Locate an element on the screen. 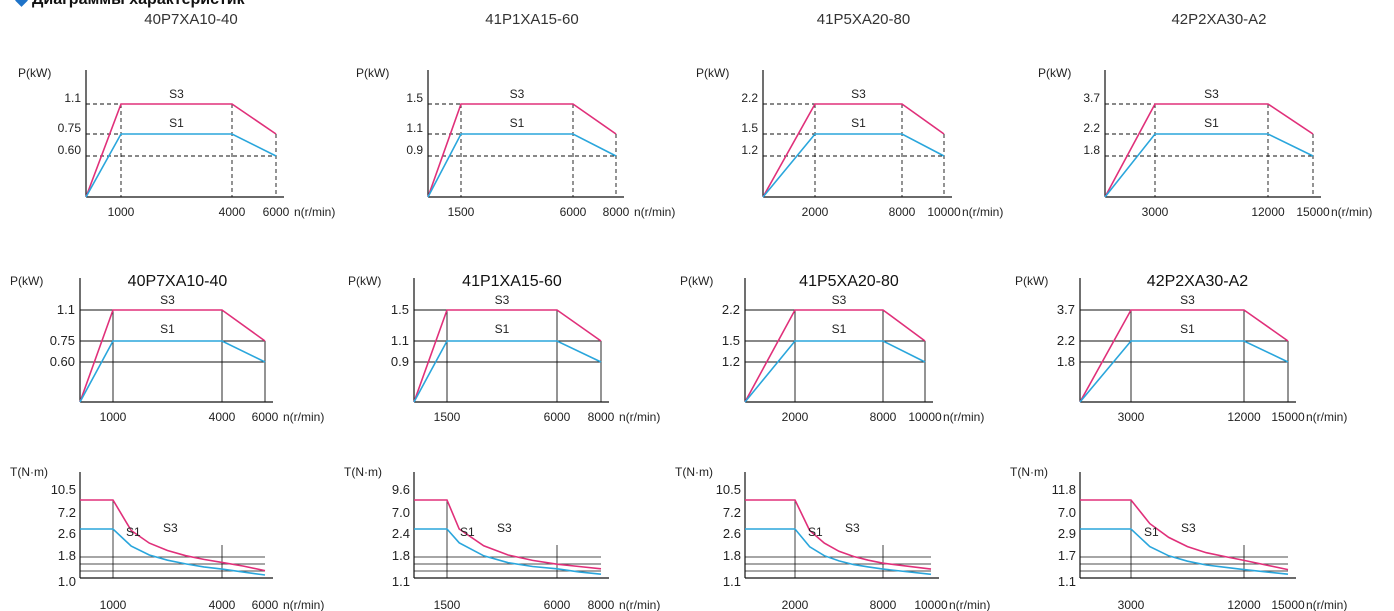 The width and height of the screenshot is (1394, 611). y-tick-label: 2.9 is located at coordinates (1067, 533).